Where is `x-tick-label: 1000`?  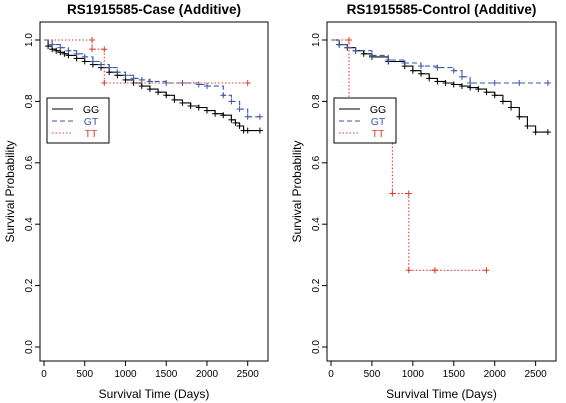 x-tick-label: 1000 is located at coordinates (125, 374).